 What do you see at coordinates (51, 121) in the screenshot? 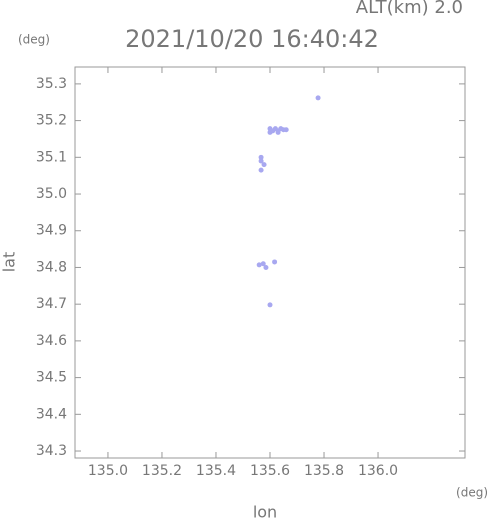
I see `y-tick-label: 35.2` at bounding box center [51, 121].